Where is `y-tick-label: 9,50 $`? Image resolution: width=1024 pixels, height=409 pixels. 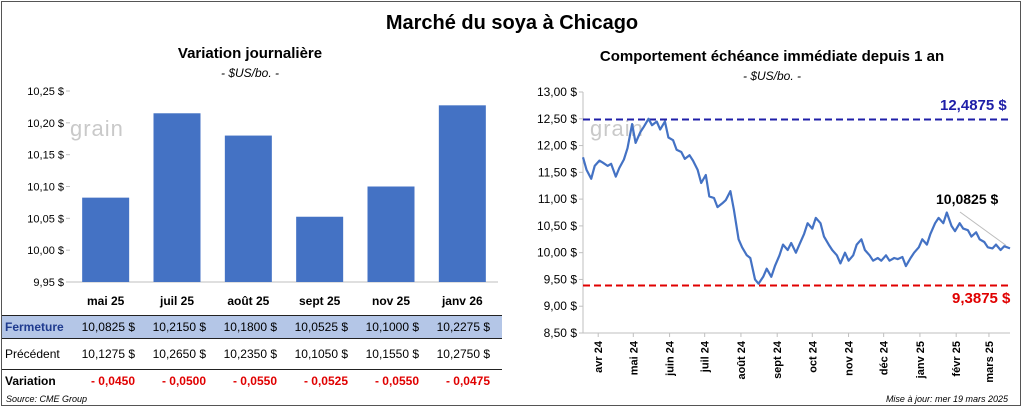 y-tick-label: 9,50 $ is located at coordinates (561, 279).